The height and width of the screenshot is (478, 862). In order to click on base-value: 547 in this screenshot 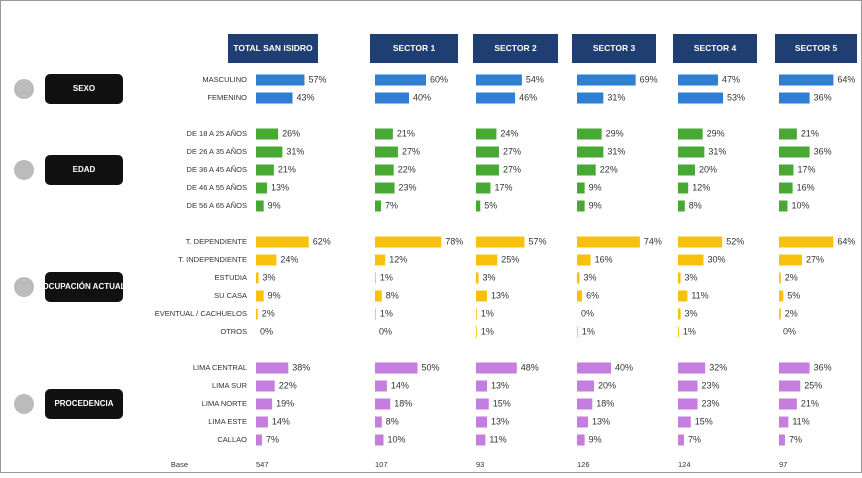, I will do `click(262, 464)`.